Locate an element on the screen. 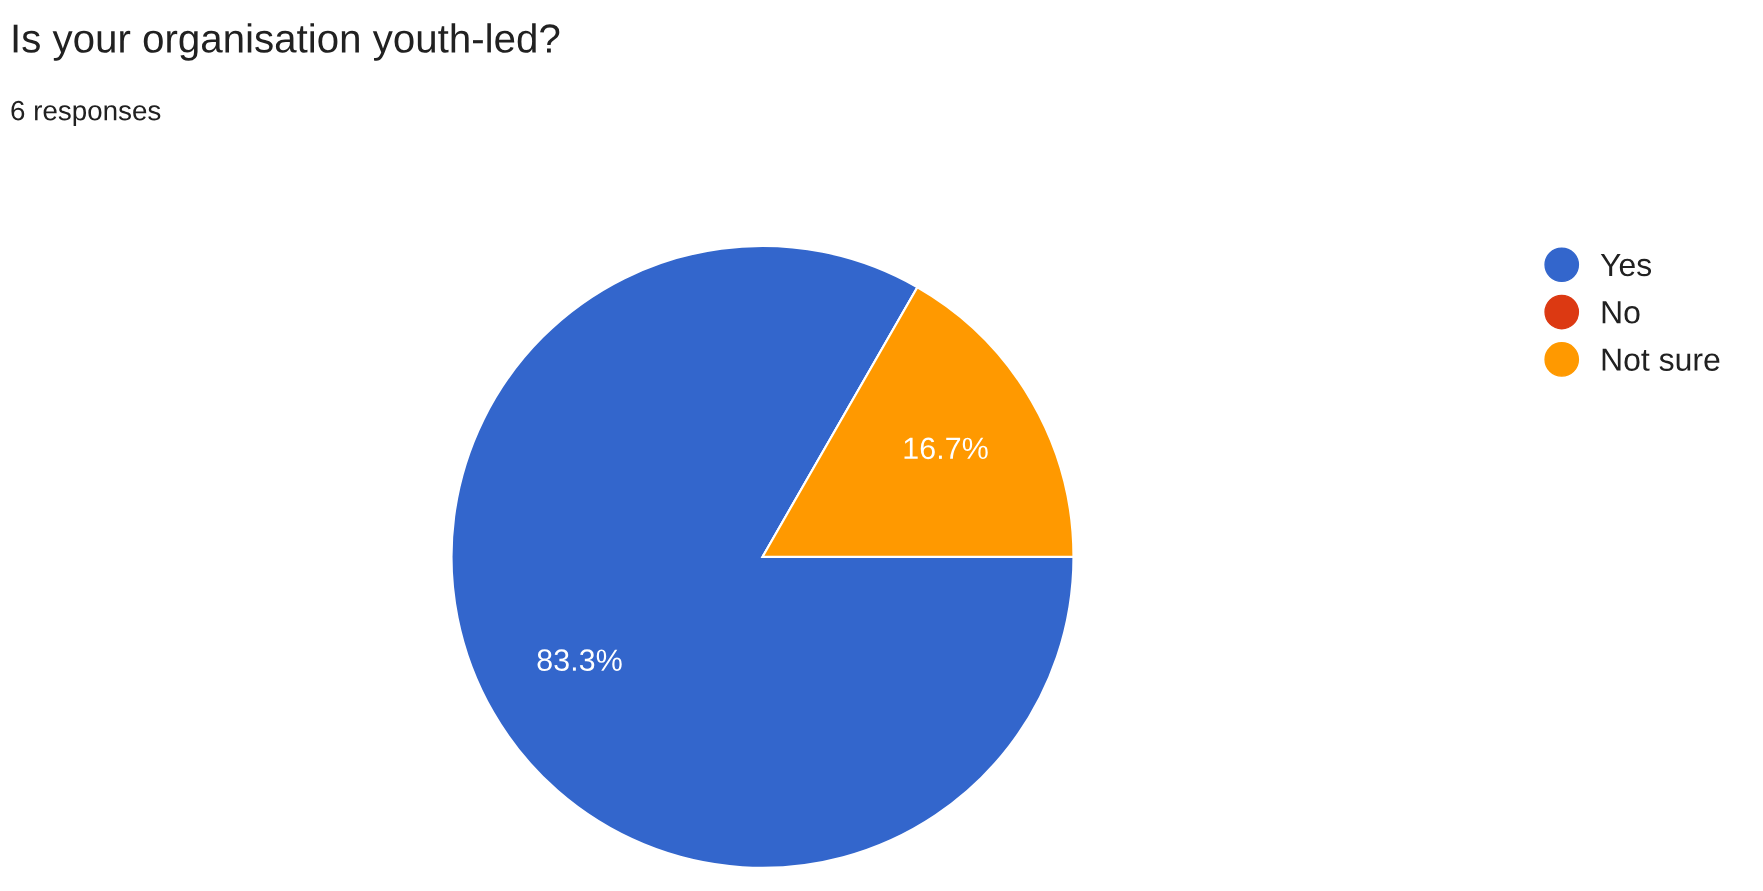 This screenshot has width=1763, height=891. data-label: 16.7% is located at coordinates (946, 448).